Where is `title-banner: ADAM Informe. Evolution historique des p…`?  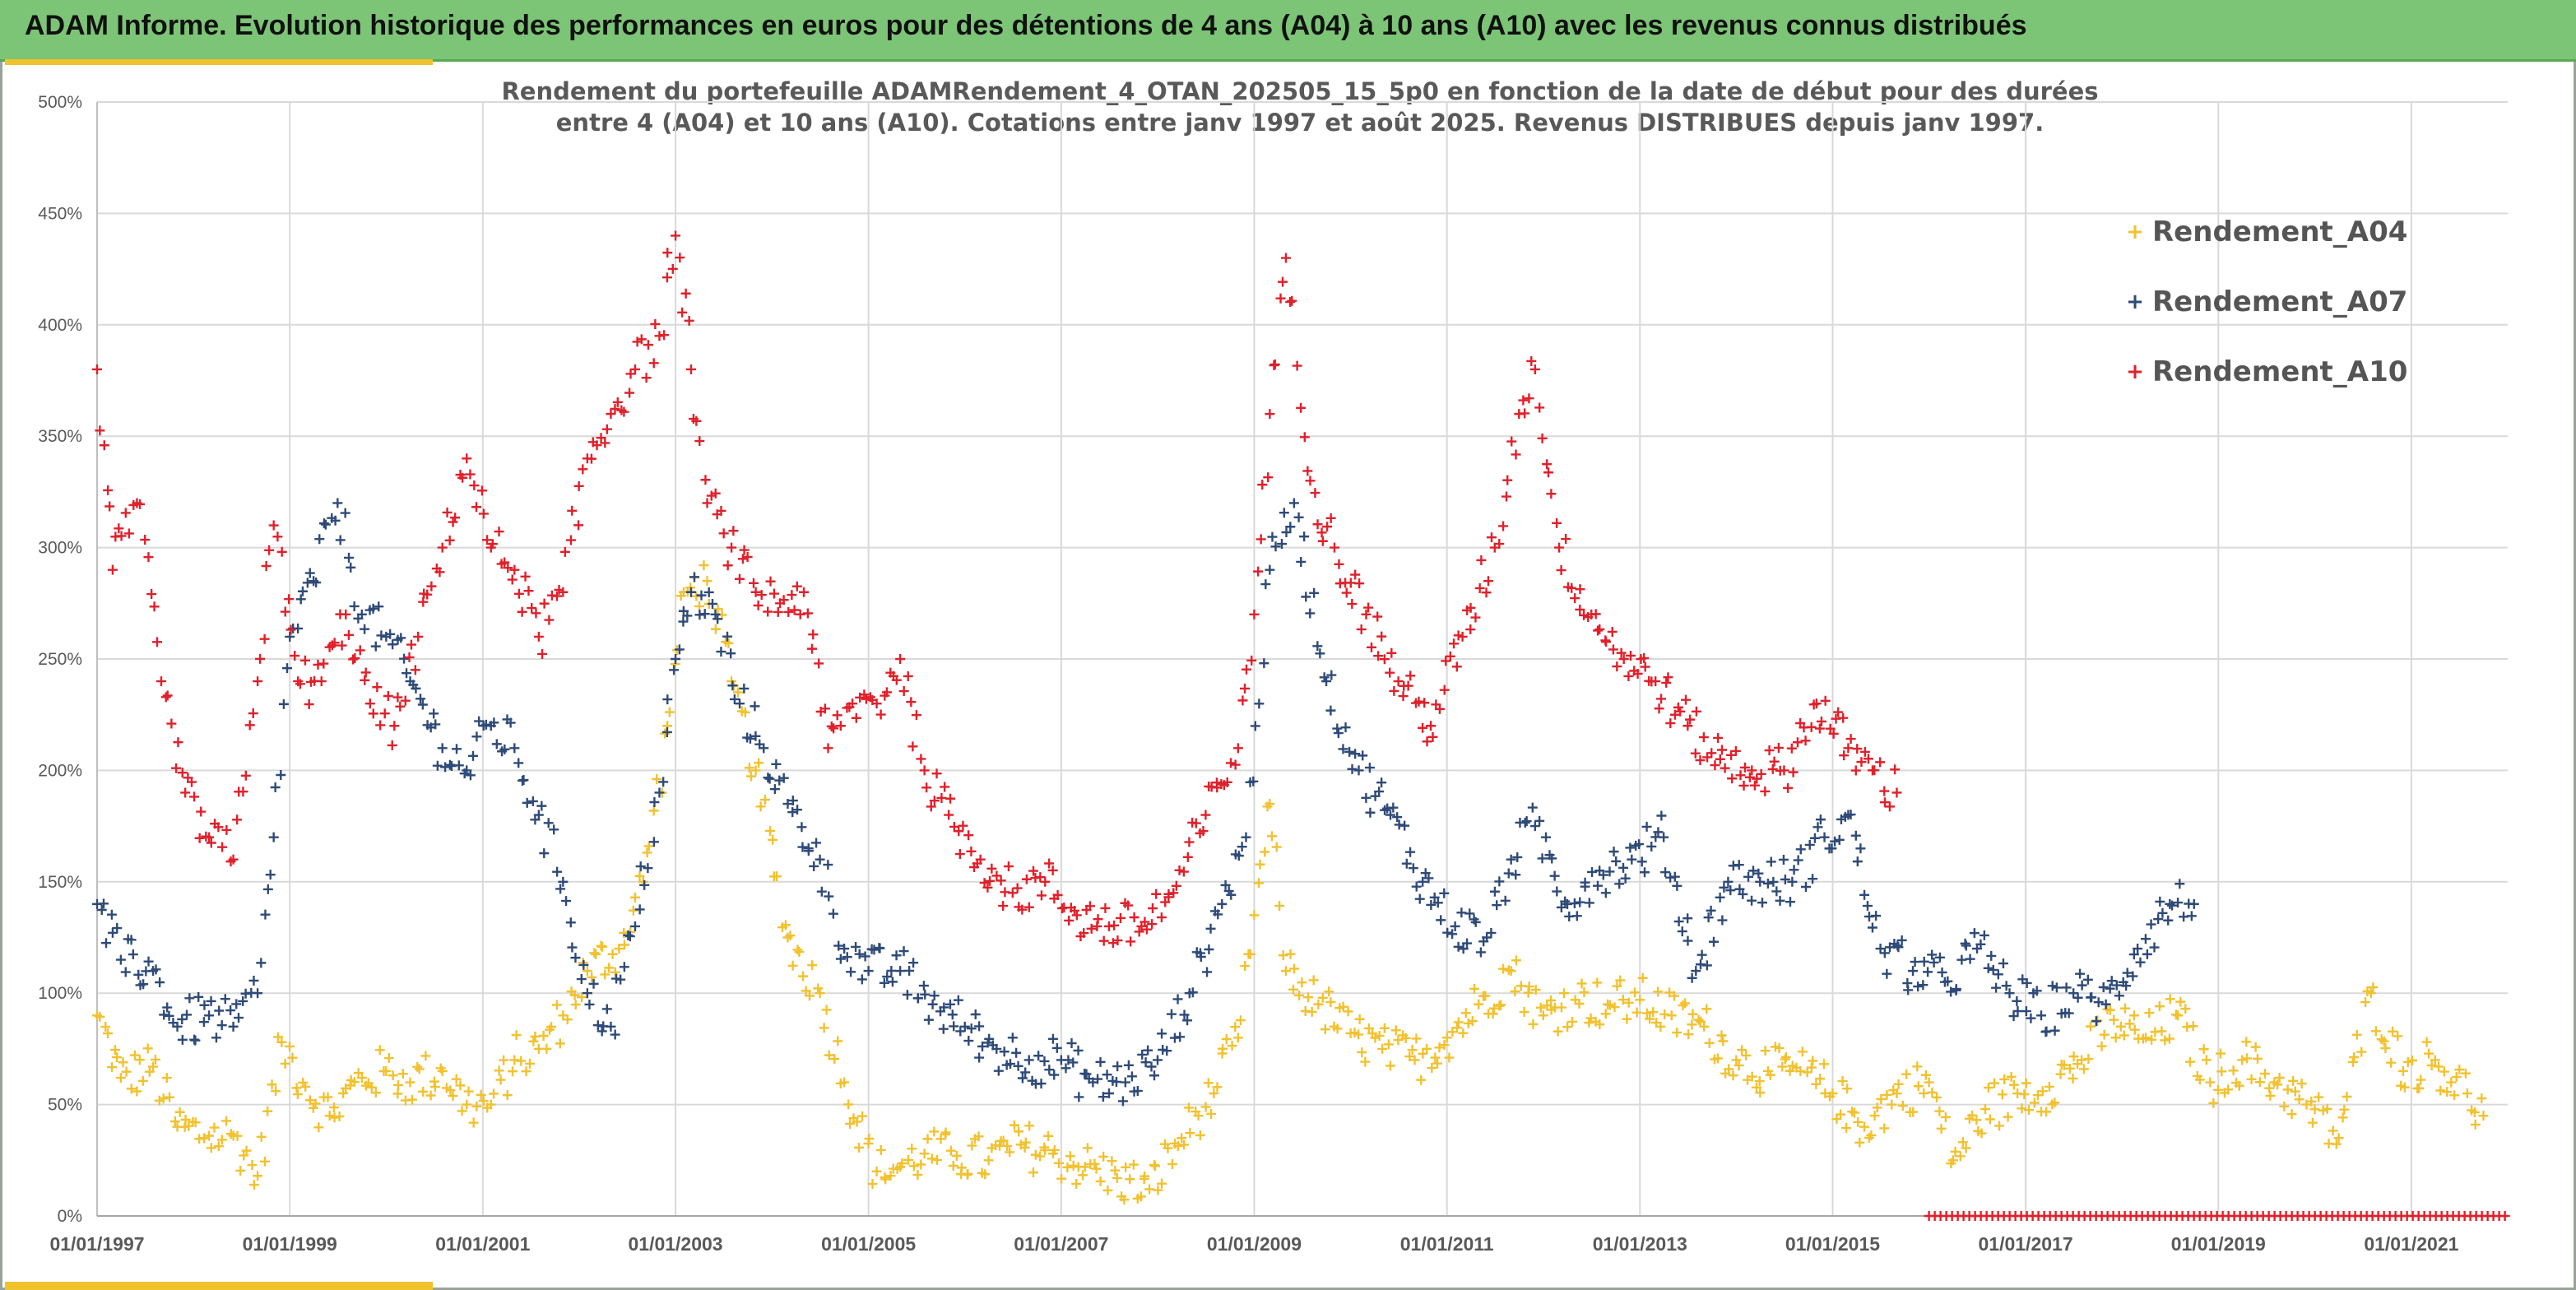 title-banner: ADAM Informe. Evolution historique des p… is located at coordinates (1288, 31).